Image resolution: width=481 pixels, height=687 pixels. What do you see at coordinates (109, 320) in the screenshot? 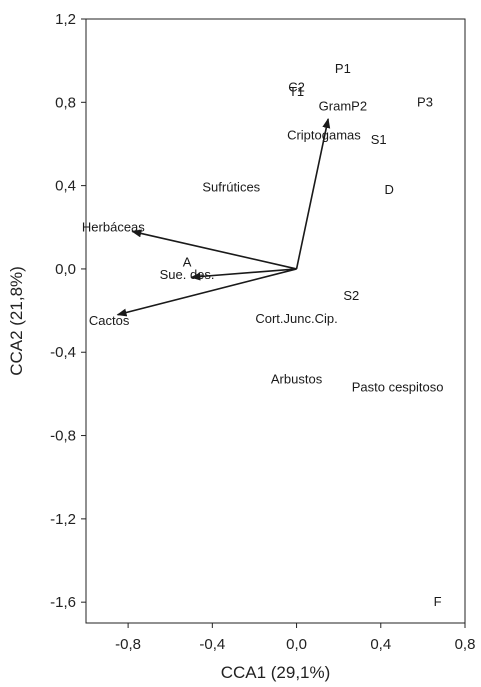
I see `point-label: Cactos` at bounding box center [109, 320].